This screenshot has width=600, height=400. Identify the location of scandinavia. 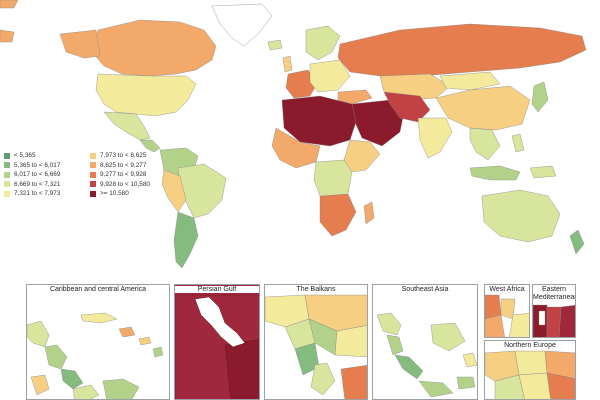
(323, 43).